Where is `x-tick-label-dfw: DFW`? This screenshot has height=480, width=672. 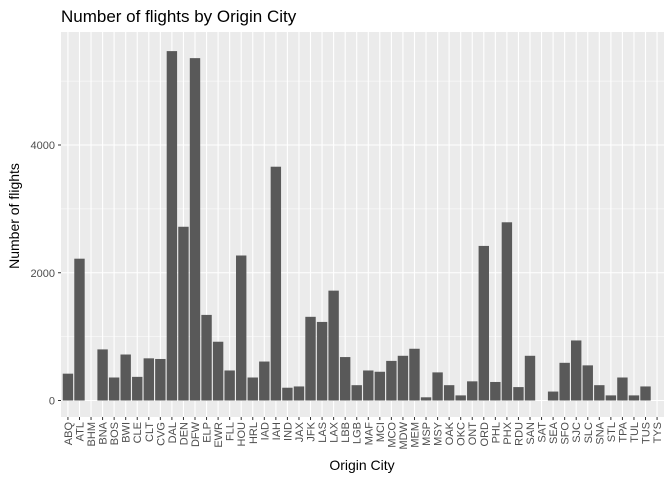 x-tick-label-dfw: DFW is located at coordinates (196, 434).